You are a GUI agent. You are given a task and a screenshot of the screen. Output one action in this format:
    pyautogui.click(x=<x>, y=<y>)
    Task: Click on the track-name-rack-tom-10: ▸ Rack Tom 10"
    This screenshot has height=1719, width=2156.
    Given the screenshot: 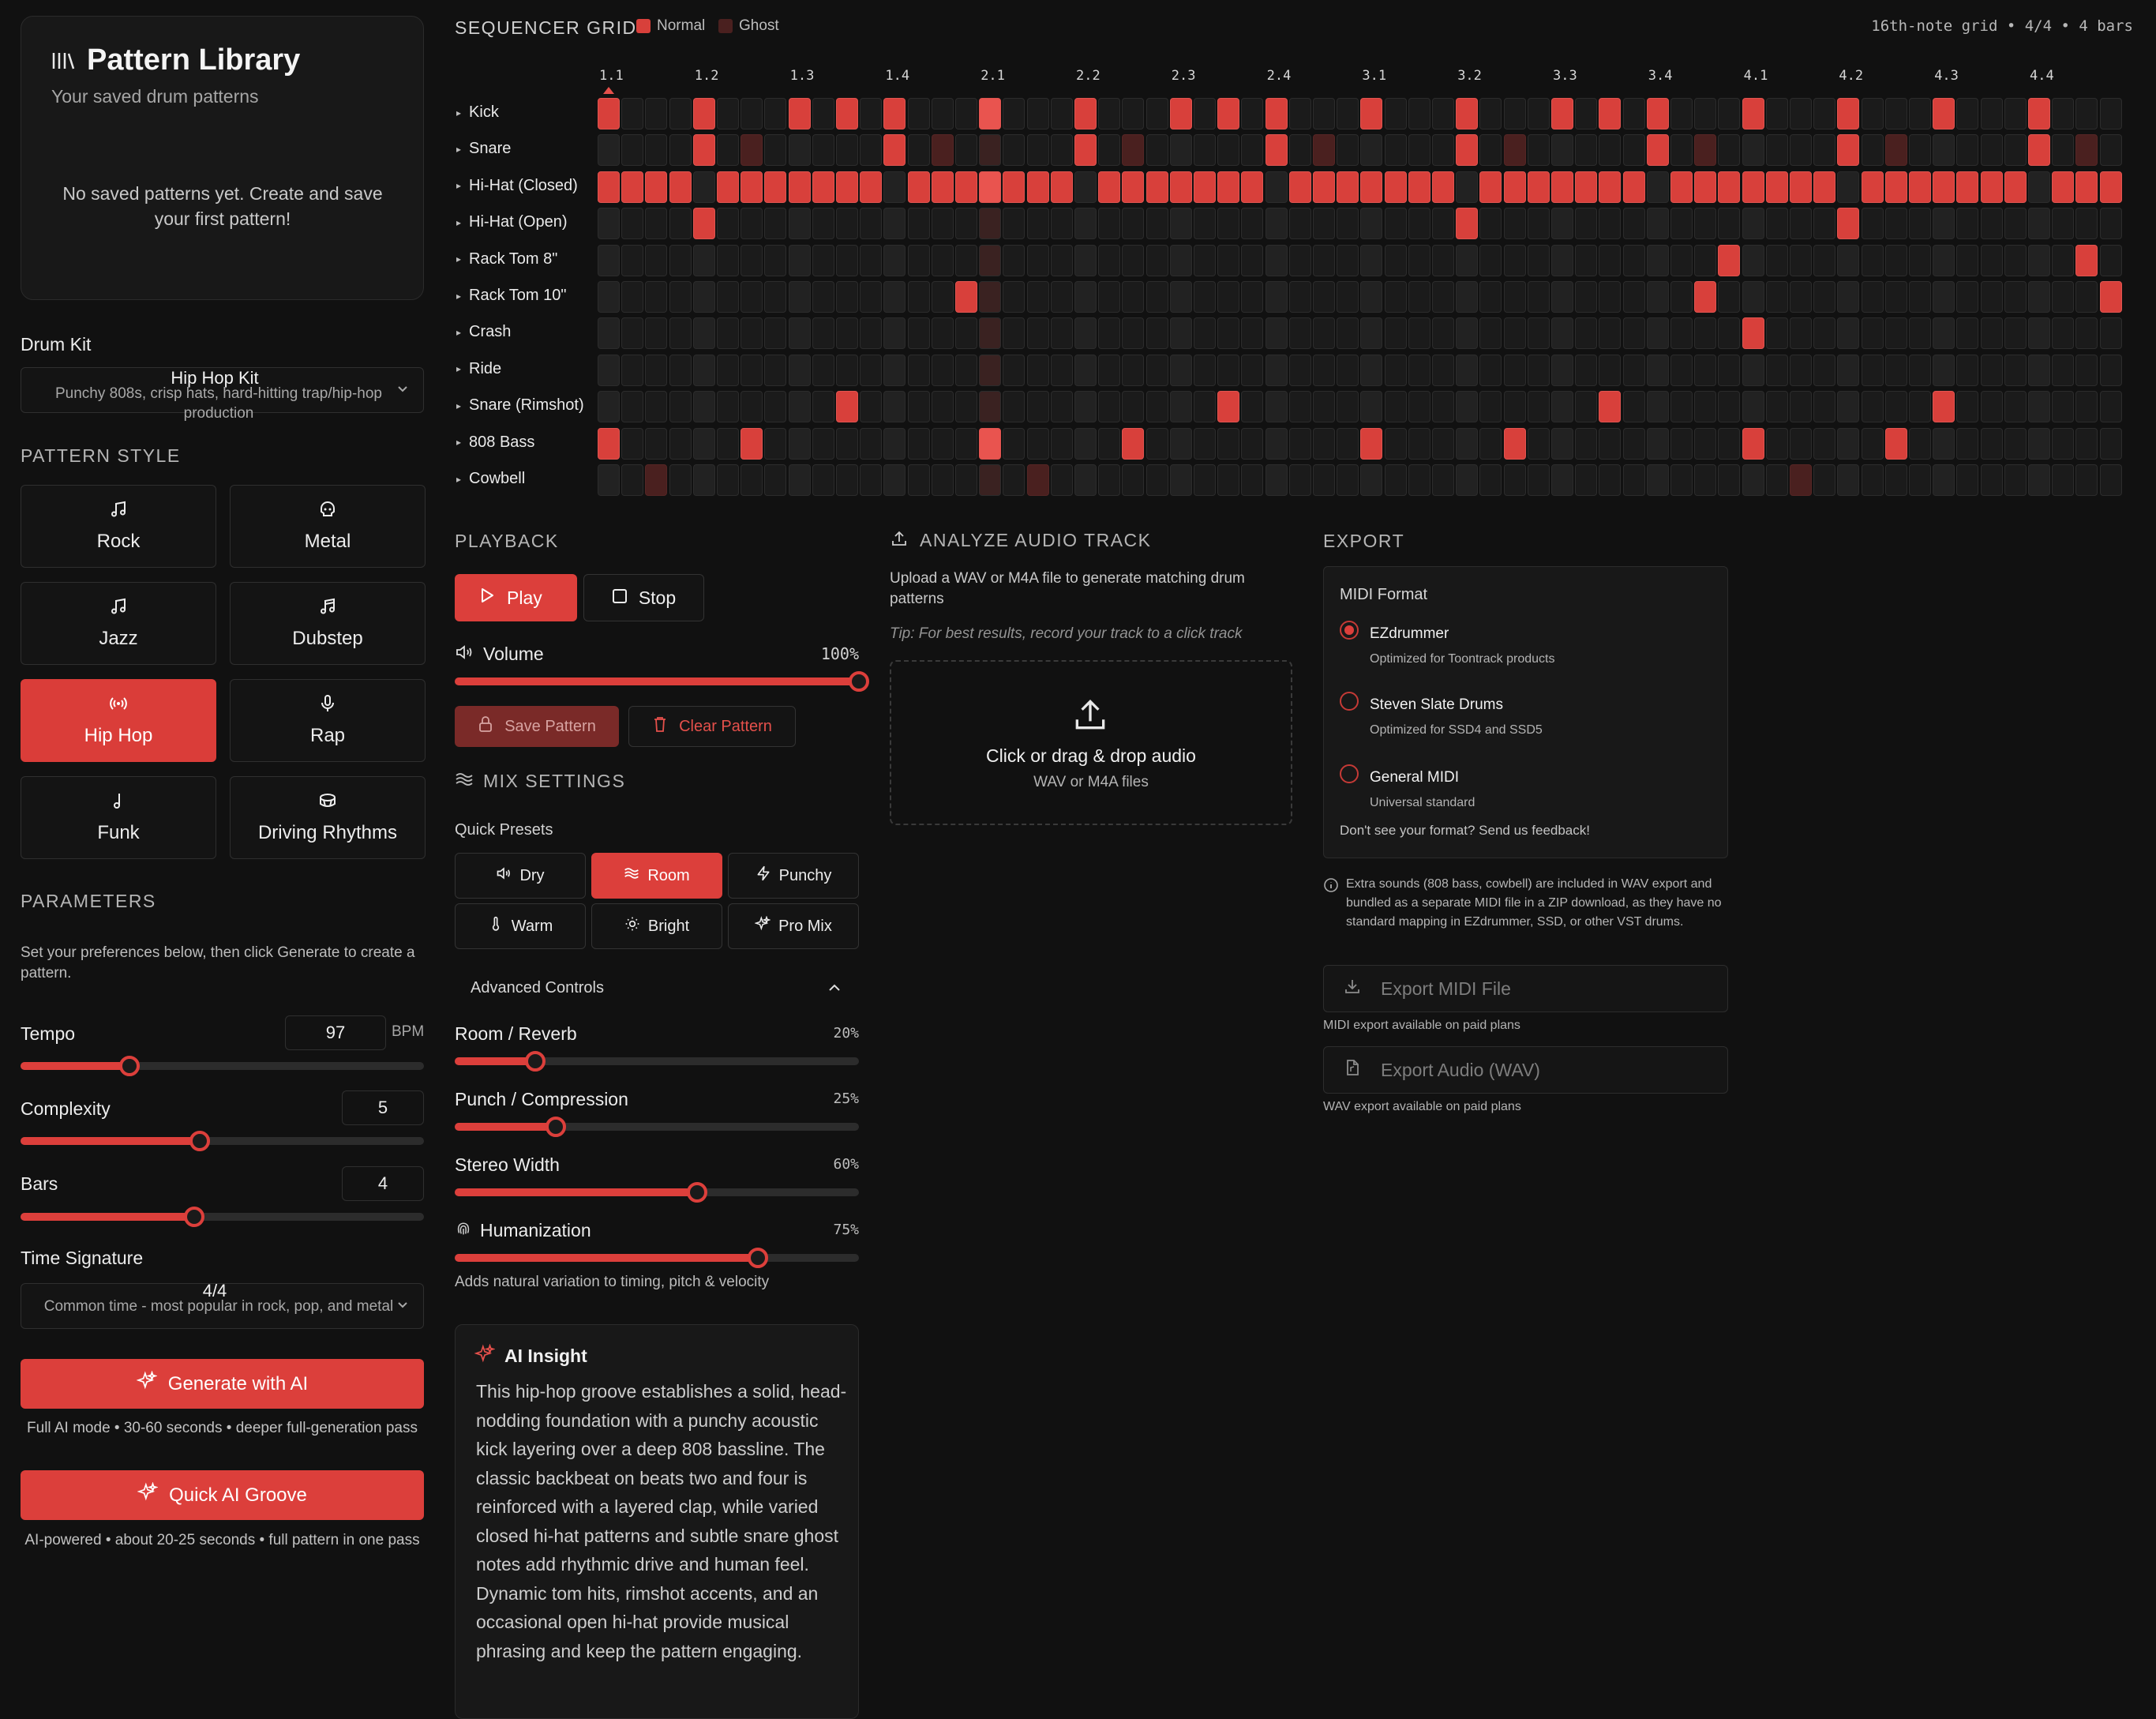 What is the action you would take?
    pyautogui.click(x=511, y=296)
    